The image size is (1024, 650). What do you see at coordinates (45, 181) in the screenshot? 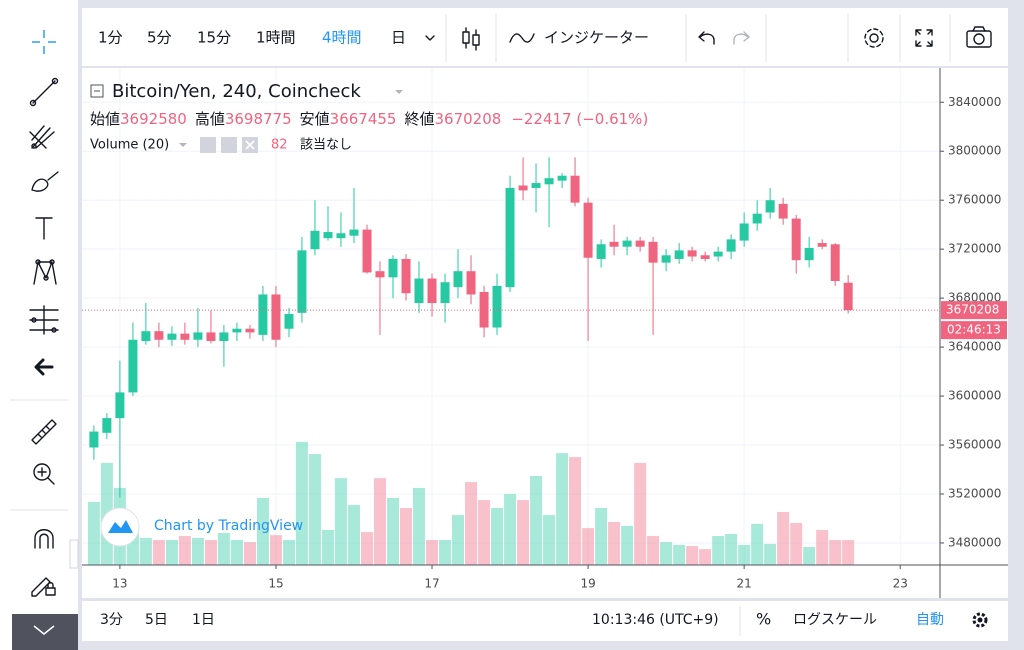
I see `brush-tool` at bounding box center [45, 181].